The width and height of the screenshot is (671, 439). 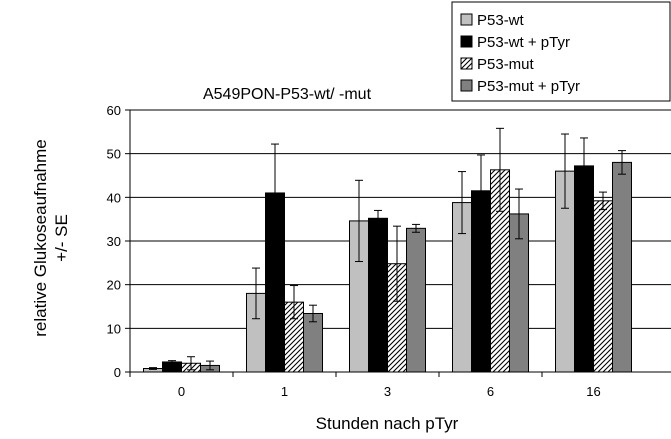 I want to click on y-tick-label: 0, so click(x=117, y=372).